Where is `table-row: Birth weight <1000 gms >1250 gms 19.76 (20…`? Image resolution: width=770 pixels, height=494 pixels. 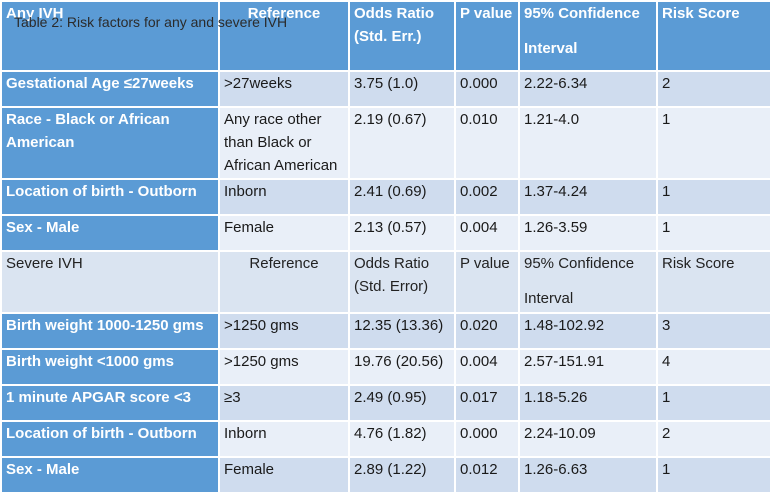 table-row: Birth weight <1000 gms >1250 gms 19.76 (20… is located at coordinates (385, 367).